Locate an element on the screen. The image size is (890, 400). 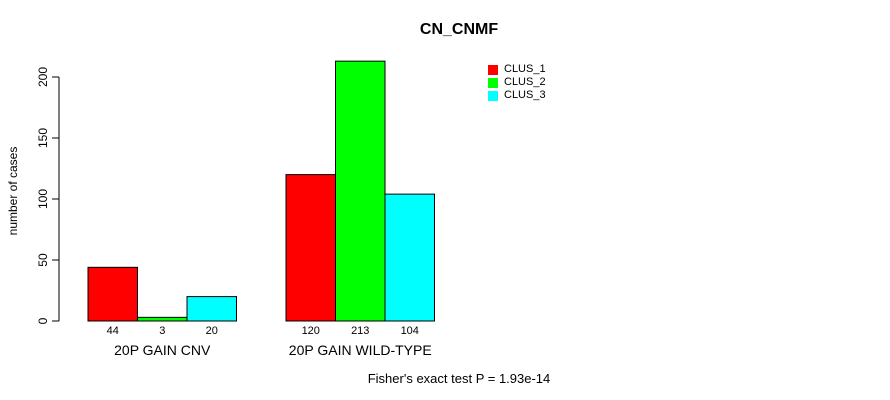
x-axis-category-label: 20P GAIN CNV is located at coordinates (162, 350).